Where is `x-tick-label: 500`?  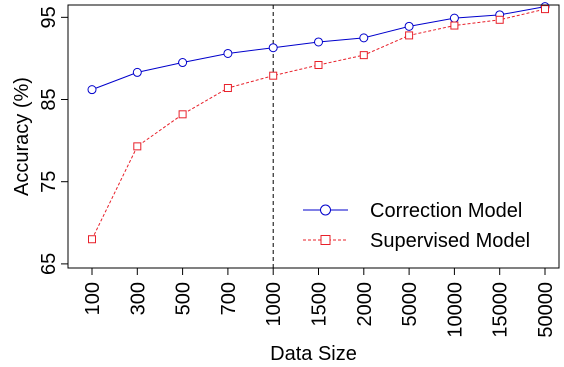 x-tick-label: 500 is located at coordinates (184, 298).